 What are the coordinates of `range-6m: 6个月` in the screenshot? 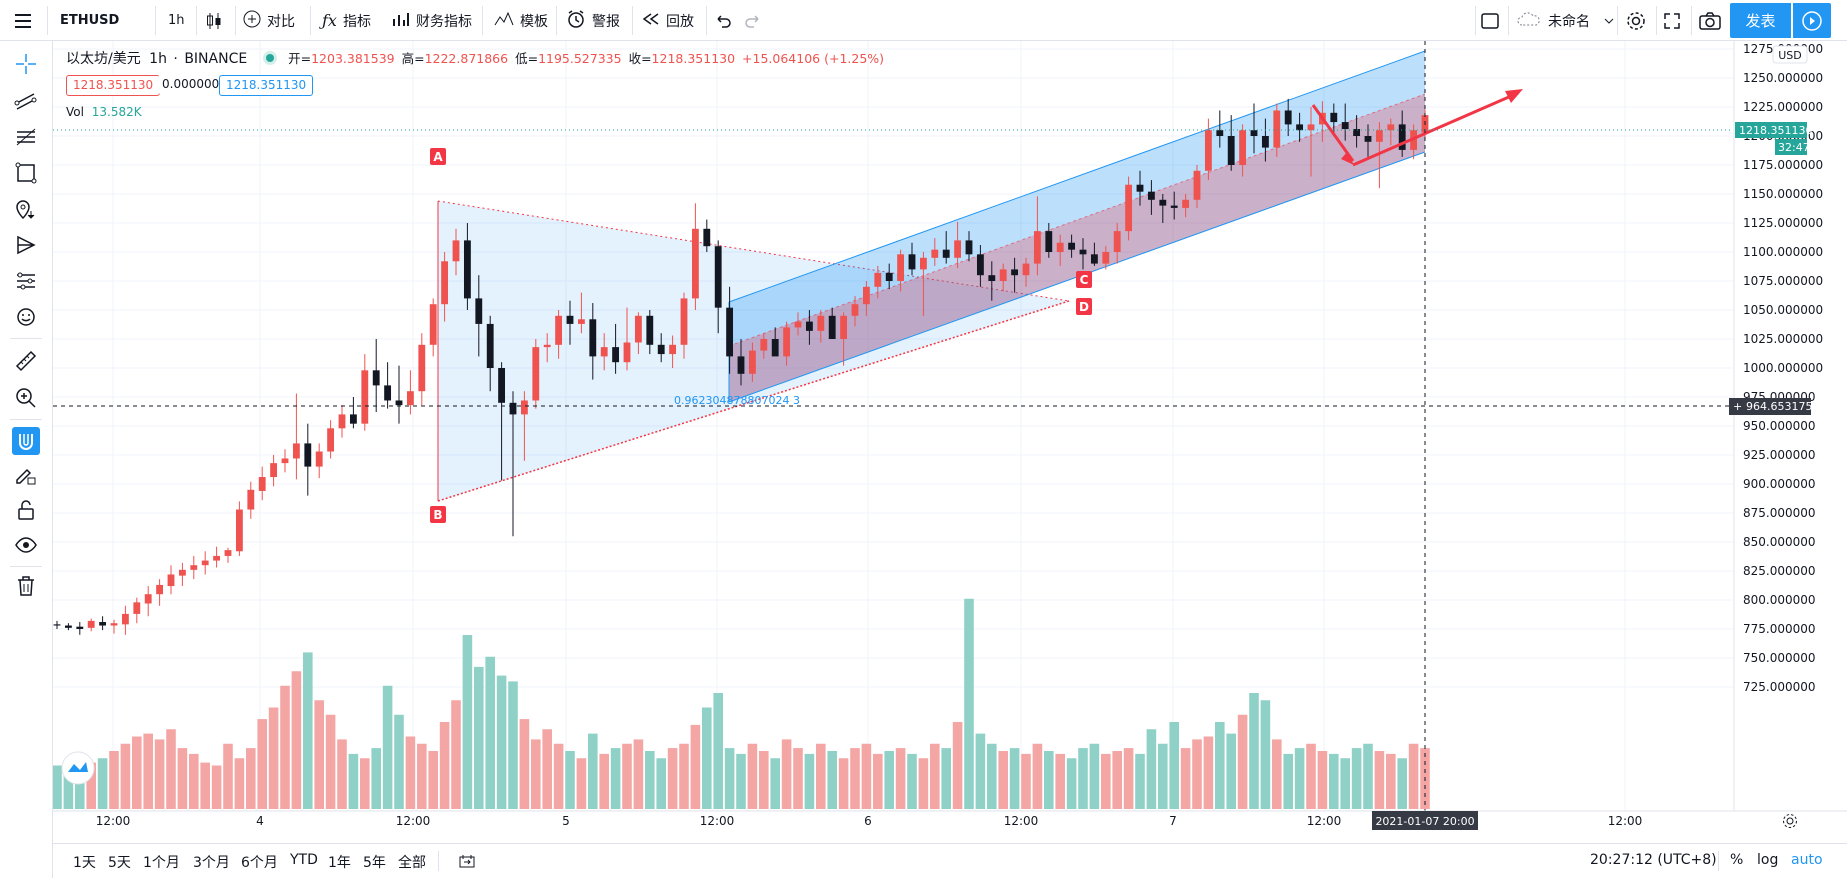 It's located at (259, 862).